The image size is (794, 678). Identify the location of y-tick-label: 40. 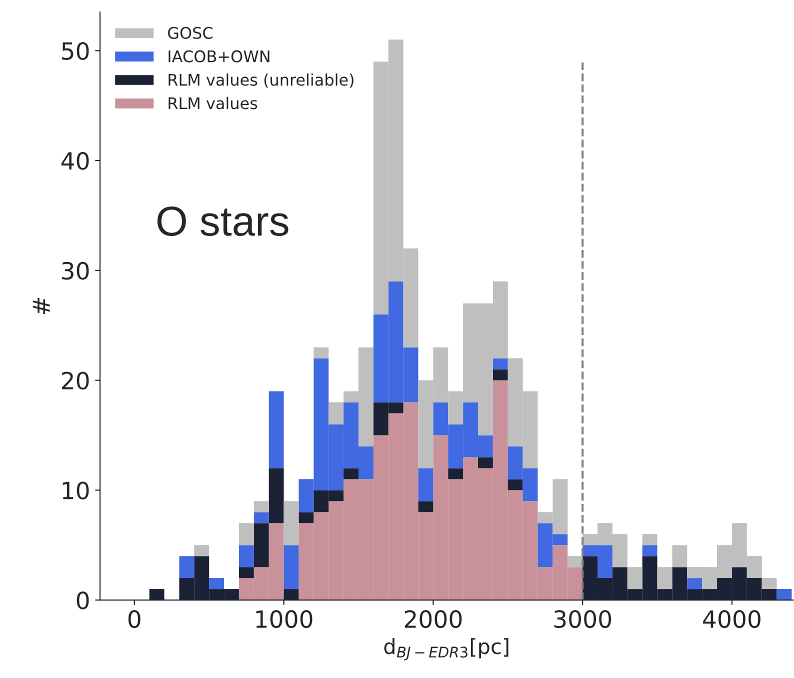
(75, 161).